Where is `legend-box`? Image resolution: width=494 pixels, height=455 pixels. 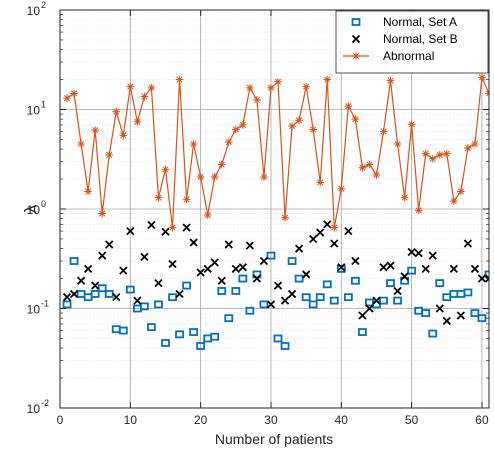 legend-box is located at coordinates (412, 42).